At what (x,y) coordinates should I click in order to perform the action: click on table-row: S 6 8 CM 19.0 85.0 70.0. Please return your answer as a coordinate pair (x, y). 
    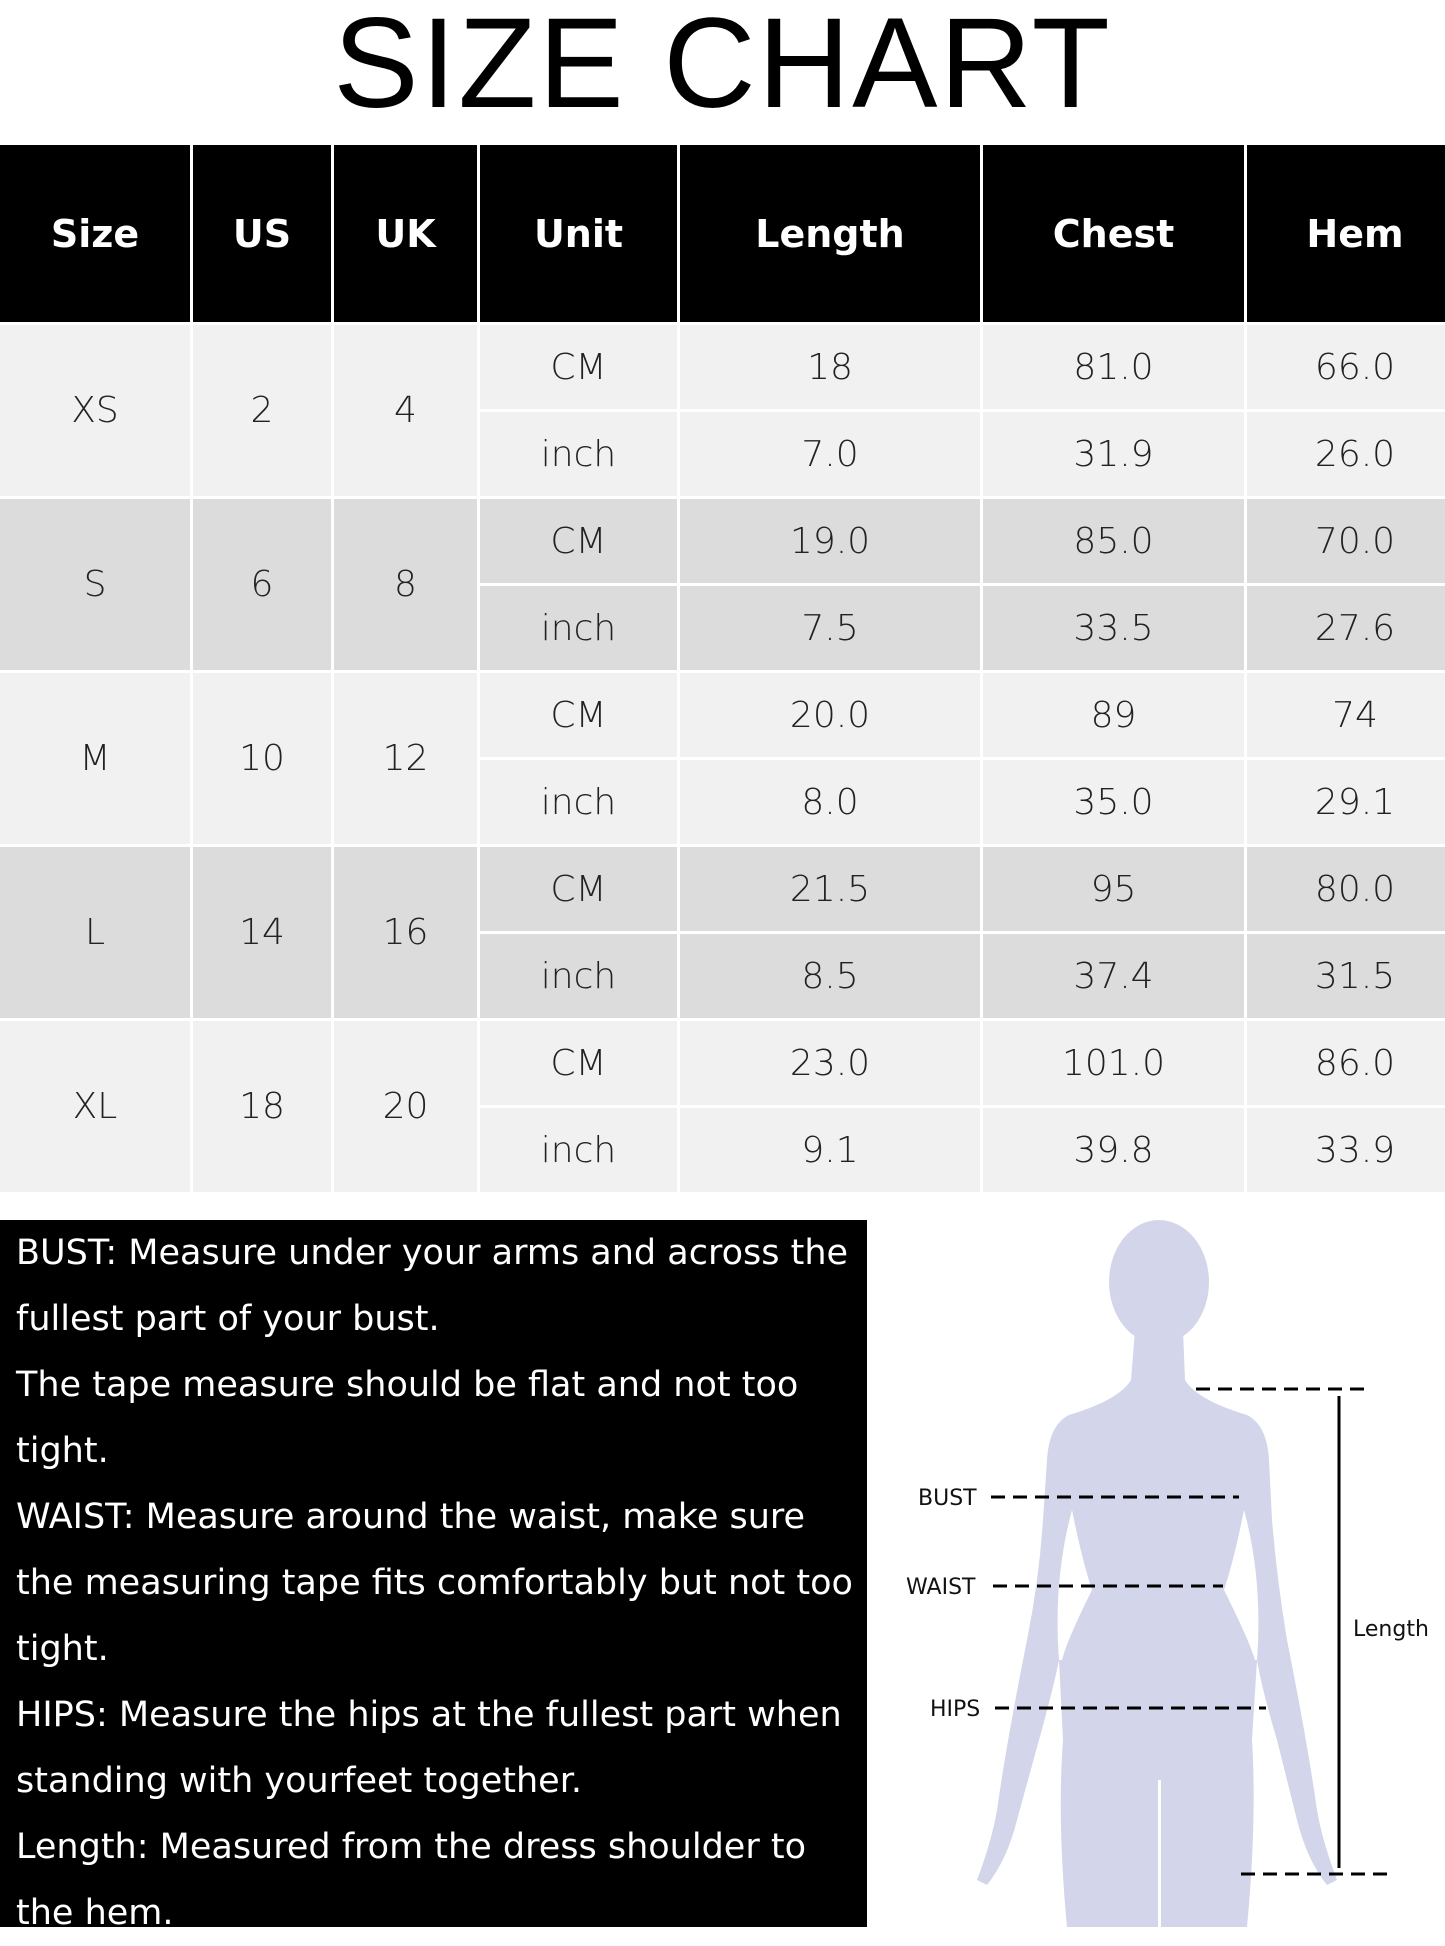
    Looking at the image, I should click on (722, 584).